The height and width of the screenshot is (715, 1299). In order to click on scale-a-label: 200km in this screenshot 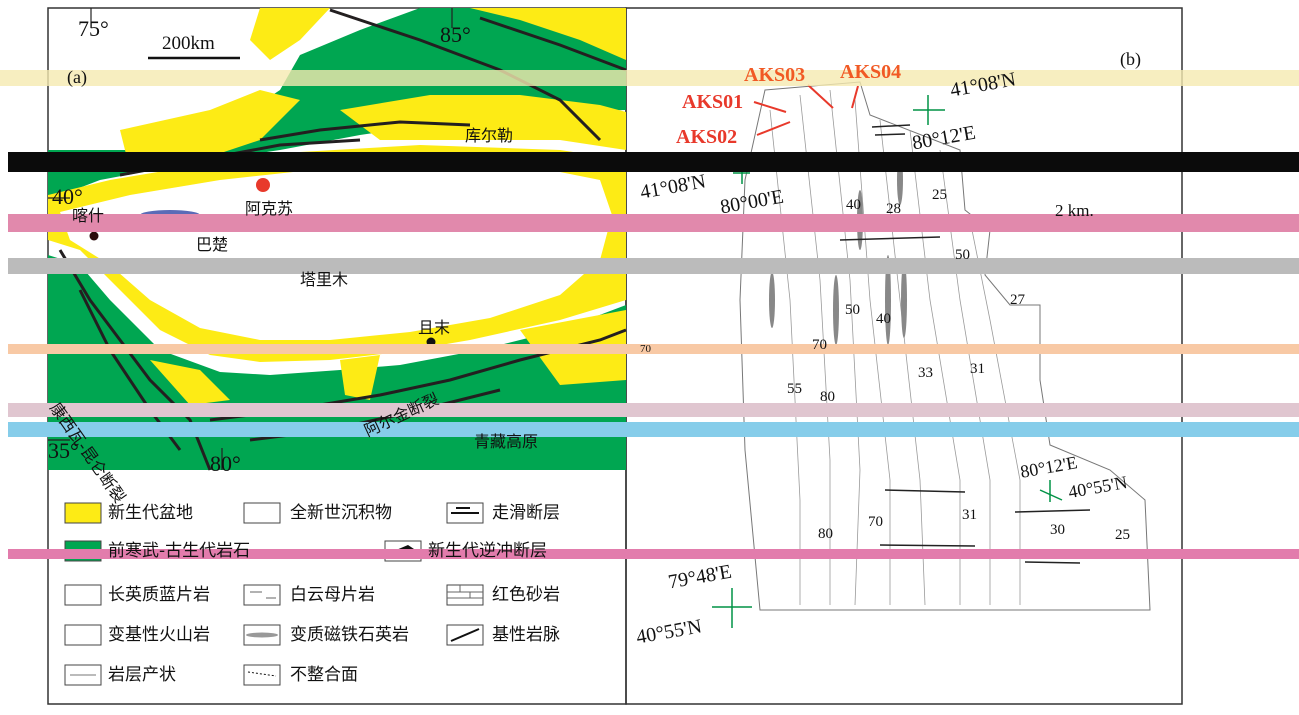, I will do `click(188, 43)`.